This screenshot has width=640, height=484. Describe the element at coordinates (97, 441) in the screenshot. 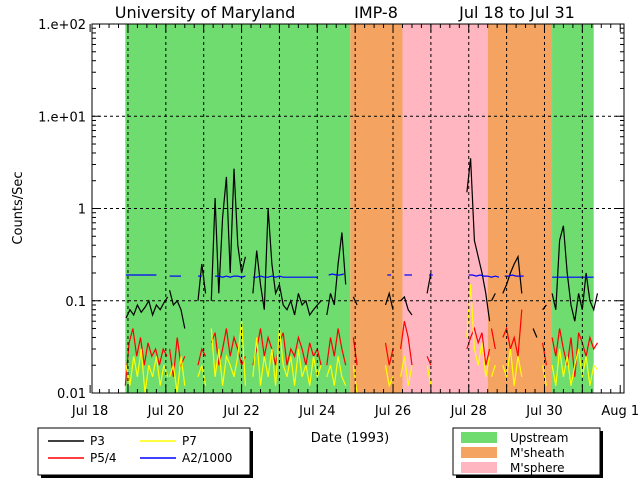

I see `legend-label: P3` at that location.